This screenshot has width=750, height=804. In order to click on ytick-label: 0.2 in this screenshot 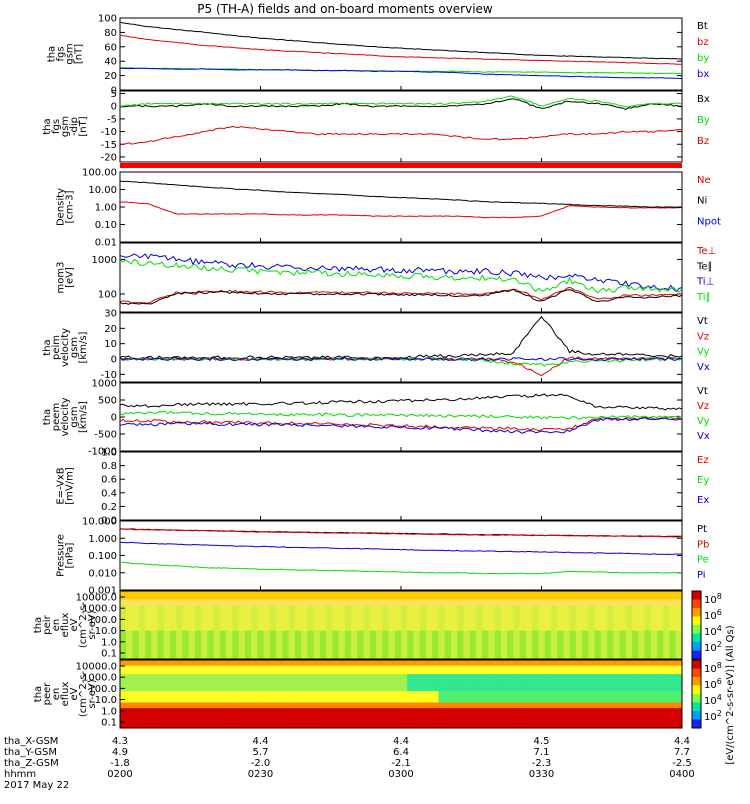, I will do `click(109, 507)`.